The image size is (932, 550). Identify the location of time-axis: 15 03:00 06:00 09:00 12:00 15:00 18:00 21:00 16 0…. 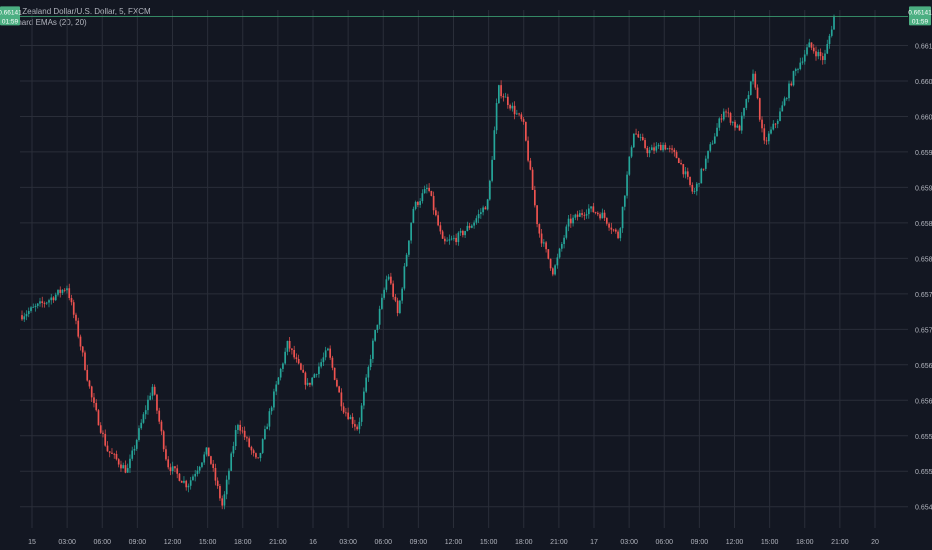
(453, 542).